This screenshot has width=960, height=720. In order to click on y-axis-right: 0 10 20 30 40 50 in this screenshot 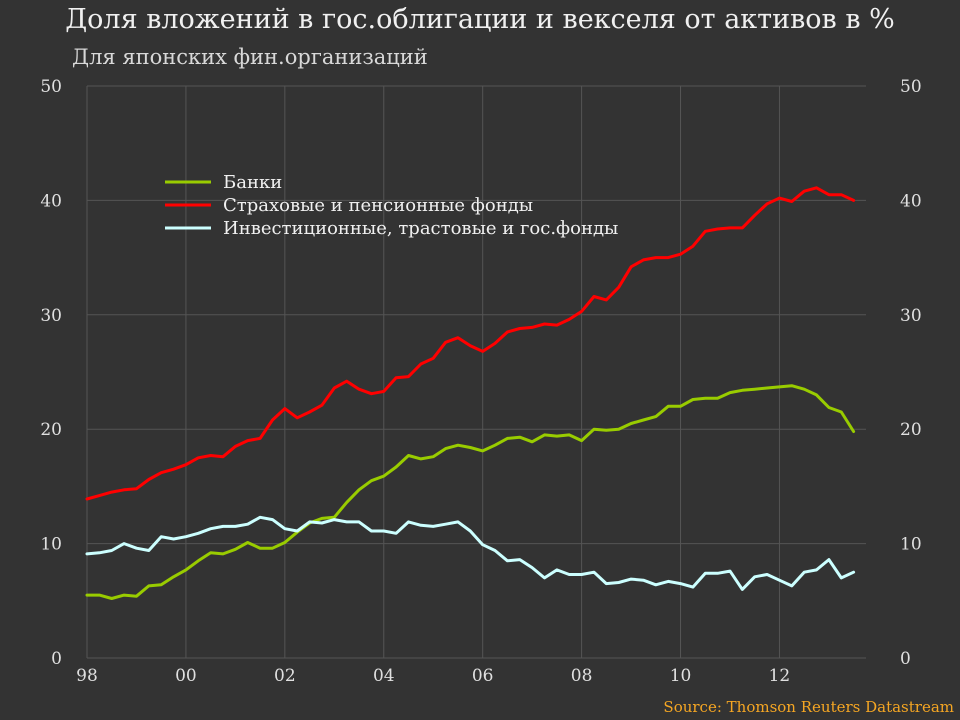, I will do `click(911, 373)`.